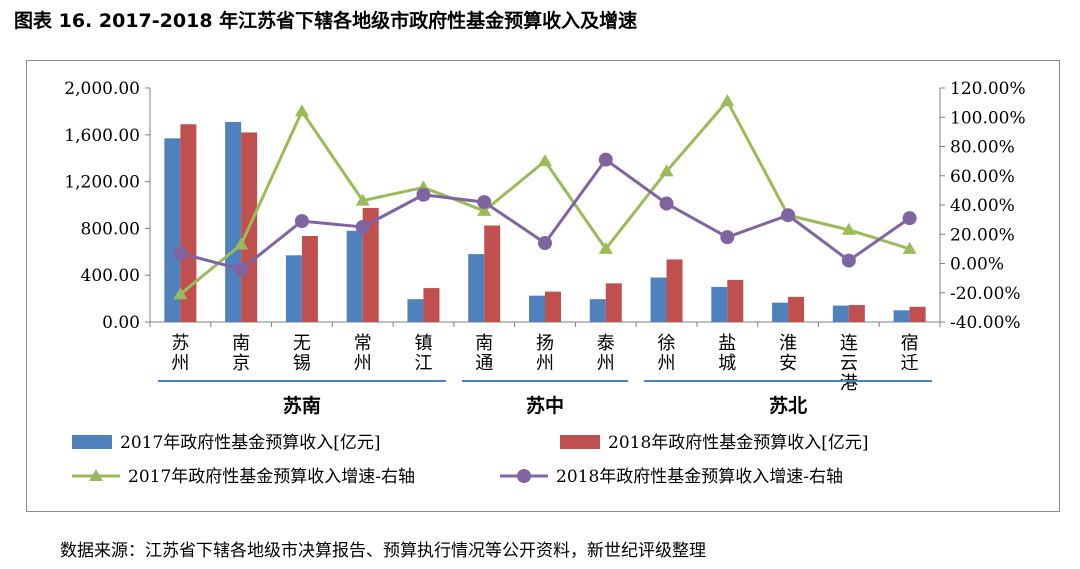 The image size is (1080, 569). Describe the element at coordinates (423, 363) in the screenshot. I see `x-category-label: 江` at that location.